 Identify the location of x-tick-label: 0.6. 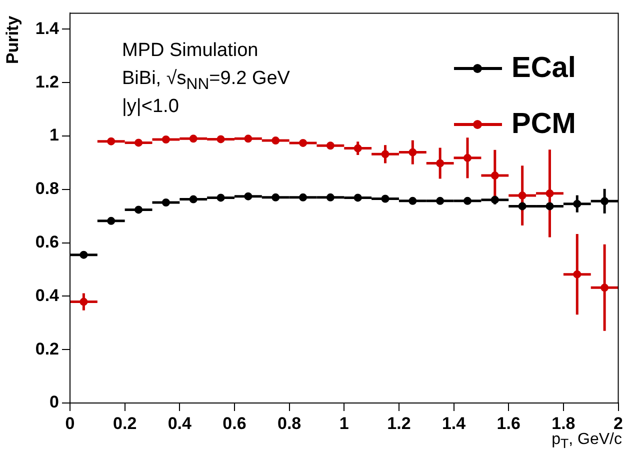
(234, 423).